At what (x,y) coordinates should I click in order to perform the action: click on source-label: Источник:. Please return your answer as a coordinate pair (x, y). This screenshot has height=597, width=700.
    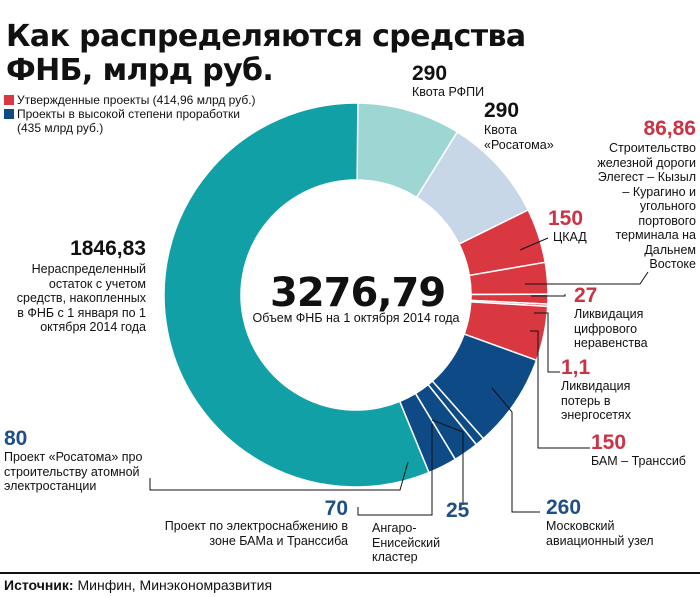
    Looking at the image, I should click on (39, 585).